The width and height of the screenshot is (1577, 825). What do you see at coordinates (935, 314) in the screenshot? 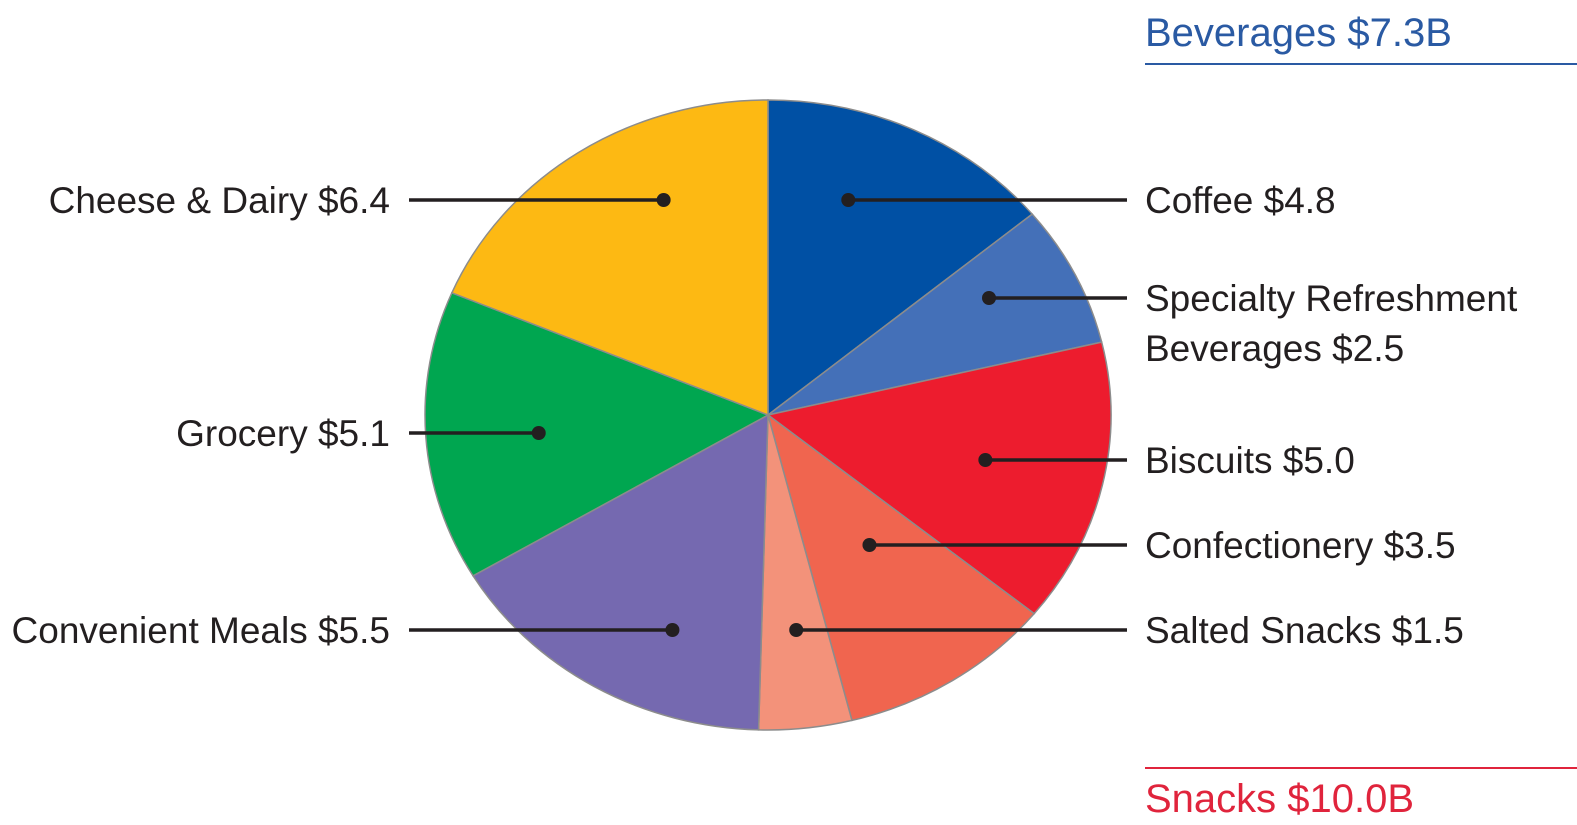
I see `pie-slice-specialty-refreshment-beverages` at bounding box center [935, 314].